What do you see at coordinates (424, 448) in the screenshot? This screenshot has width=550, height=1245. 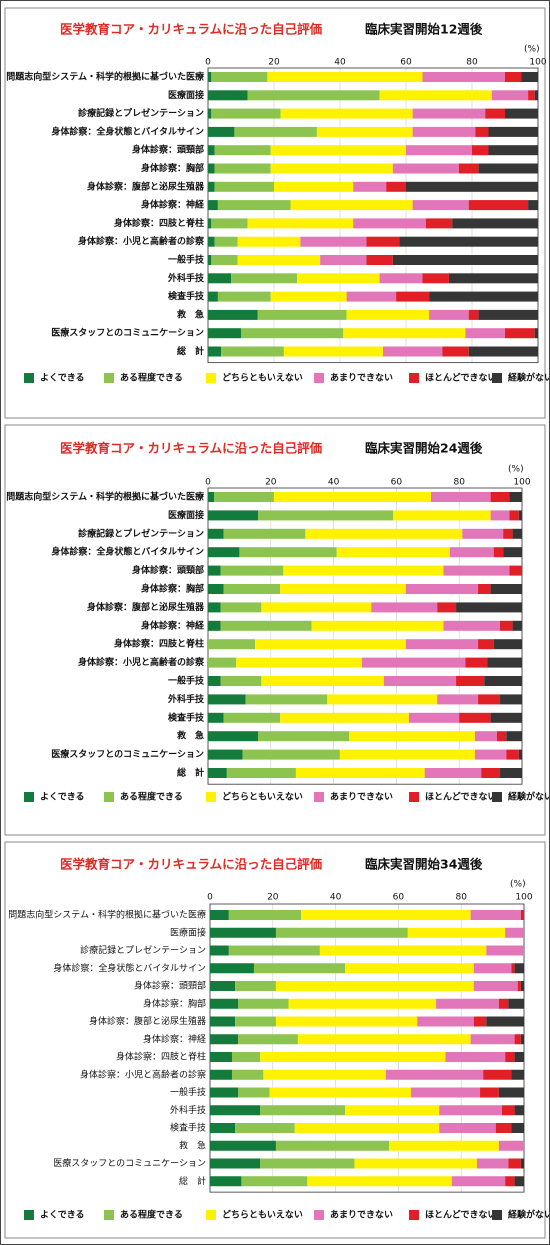 I see `chart-subtitle: 臨床実習開始24週後` at bounding box center [424, 448].